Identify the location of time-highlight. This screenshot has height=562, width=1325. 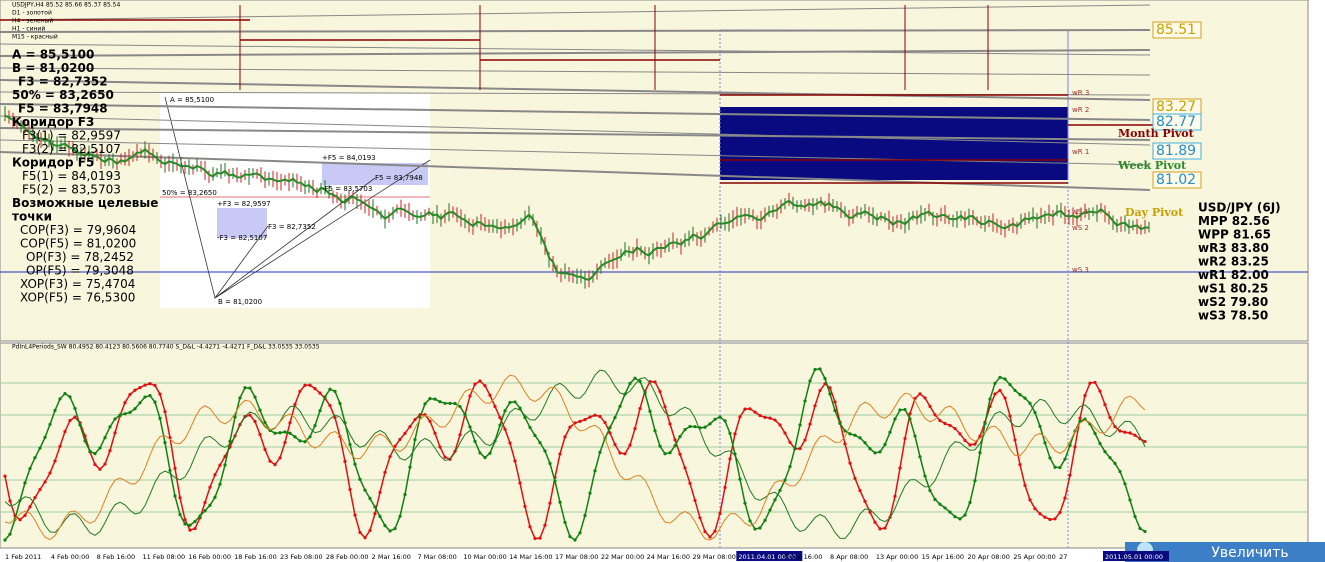
(1136, 556).